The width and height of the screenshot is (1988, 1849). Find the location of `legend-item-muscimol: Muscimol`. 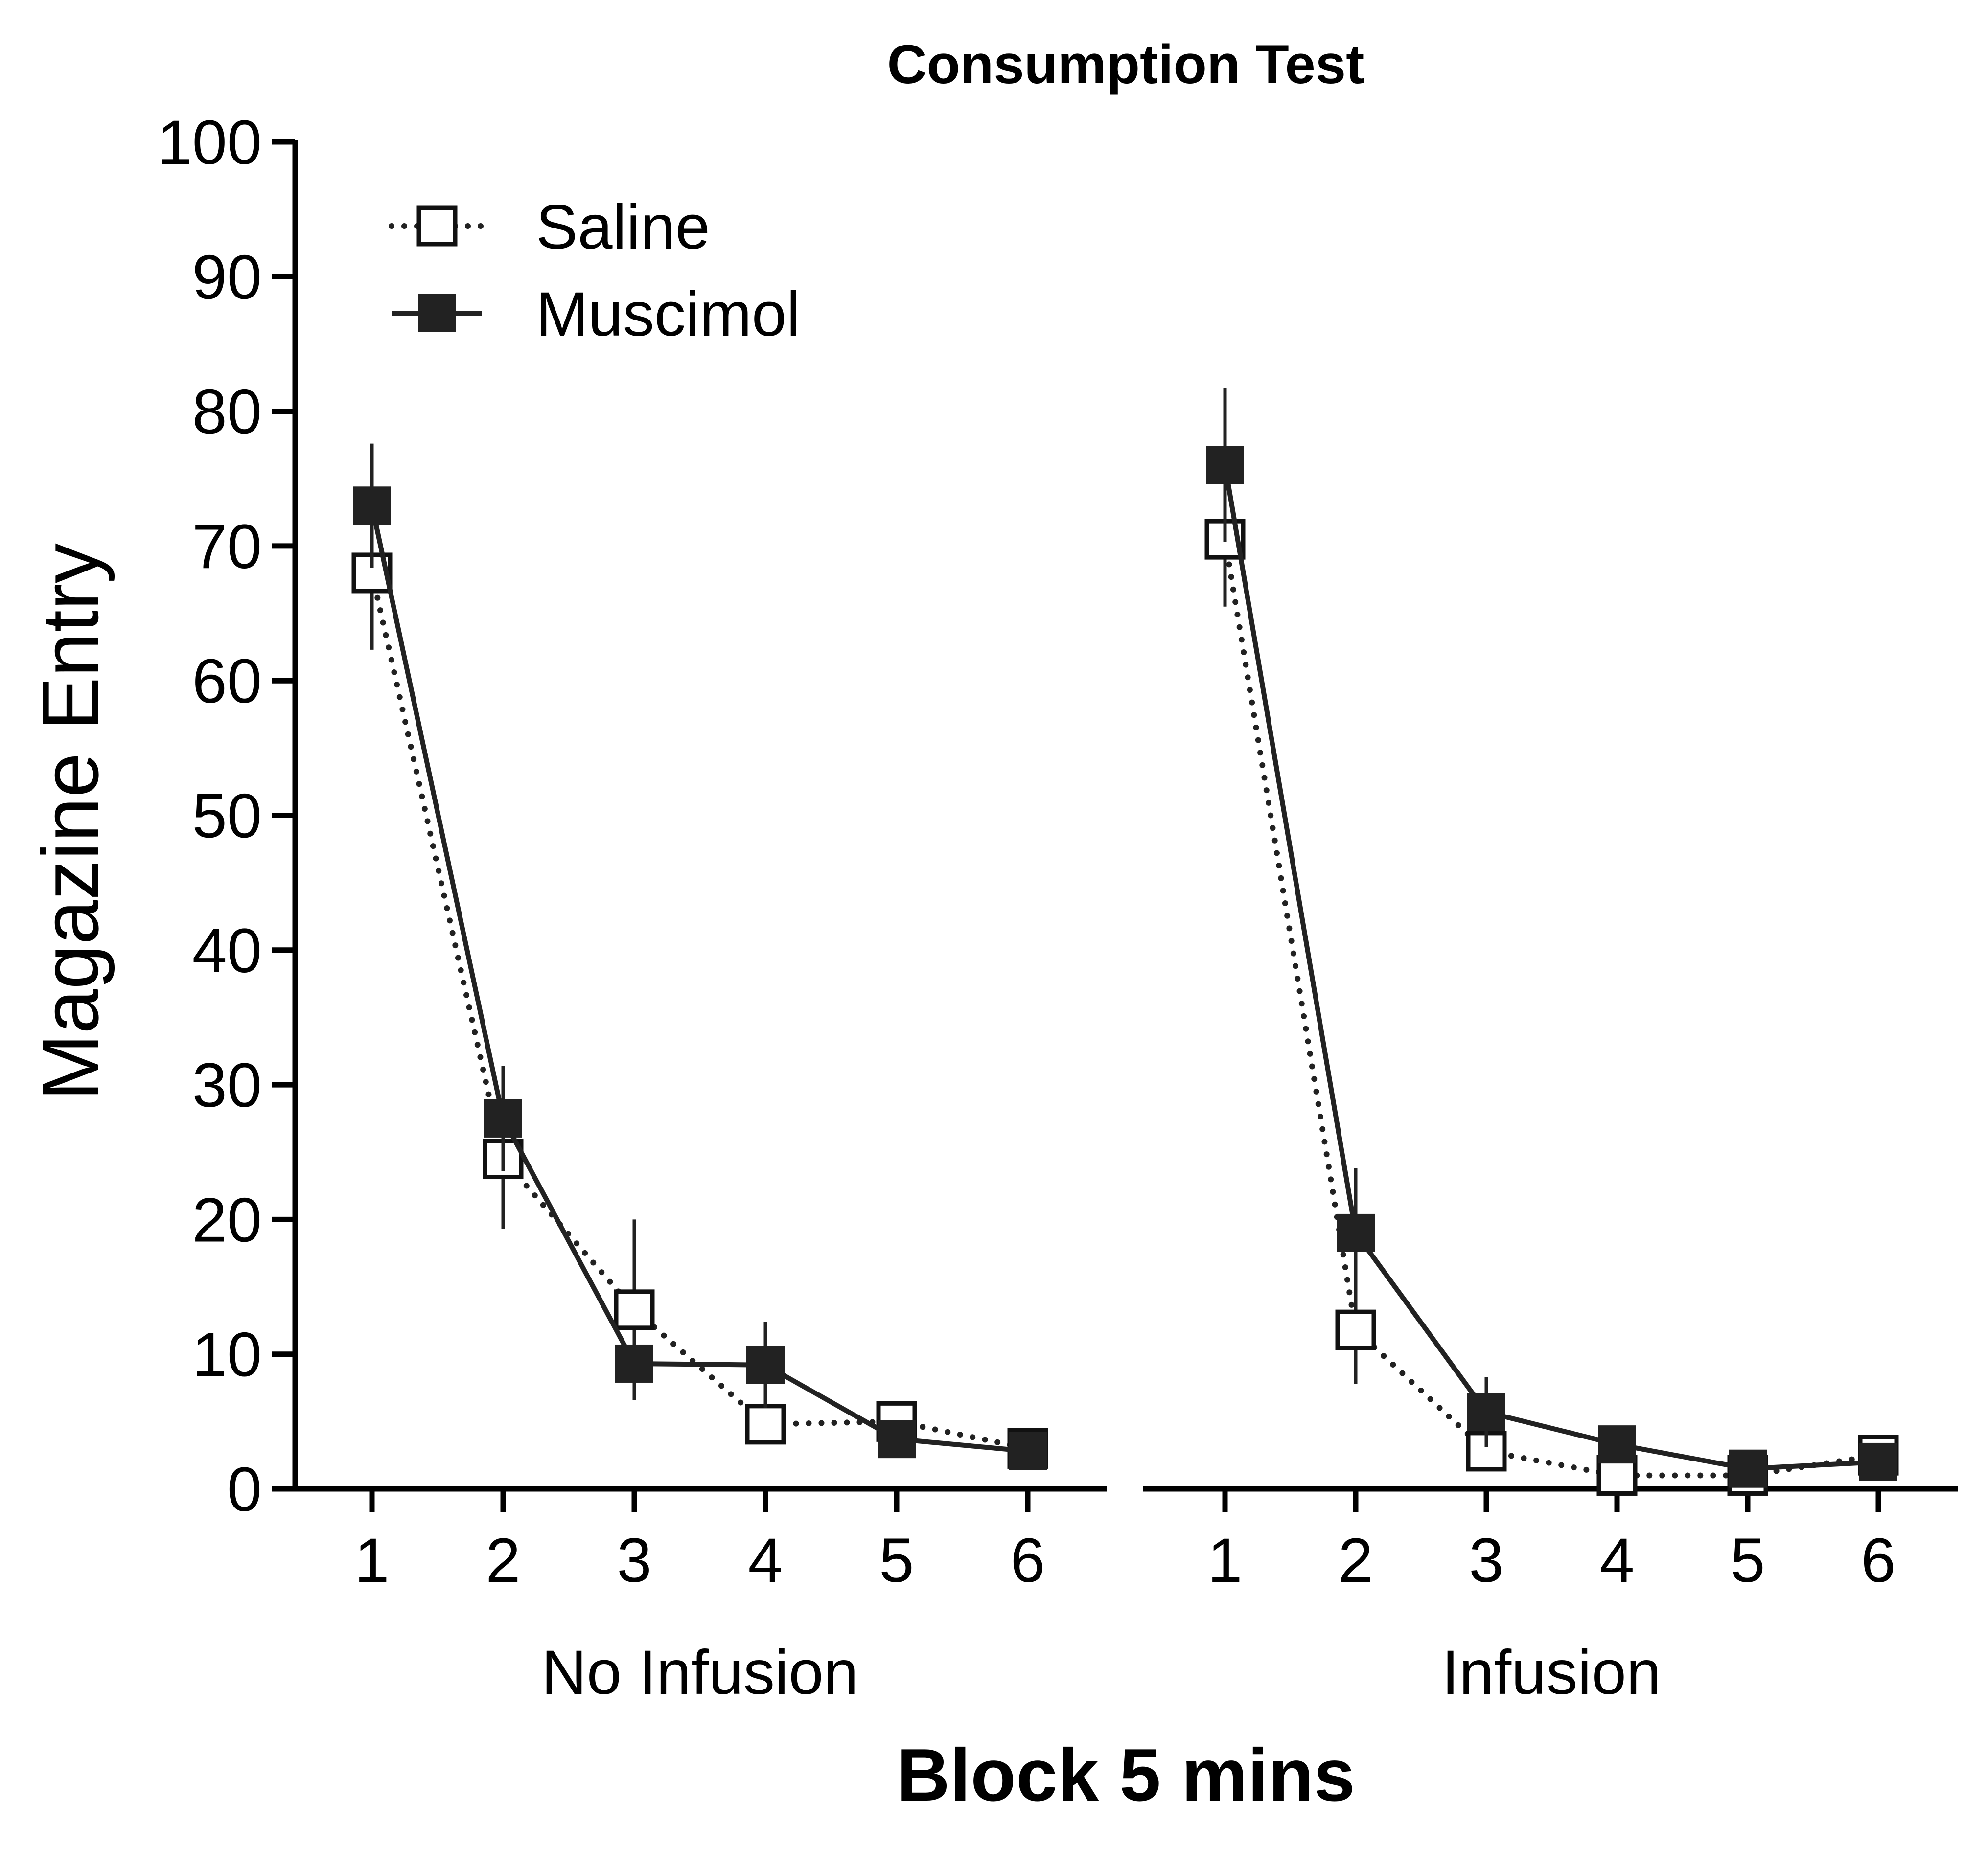

legend-item-muscimol: Muscimol is located at coordinates (596, 314).